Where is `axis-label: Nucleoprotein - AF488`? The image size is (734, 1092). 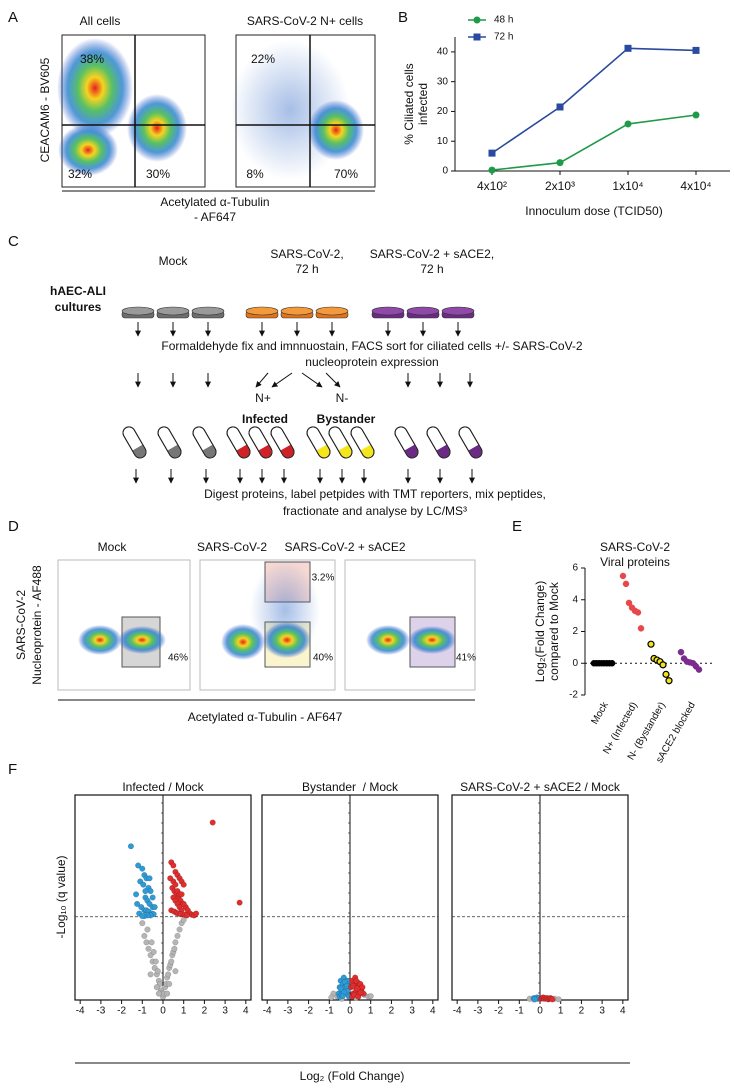 axis-label: Nucleoprotein - AF488 is located at coordinates (37, 625).